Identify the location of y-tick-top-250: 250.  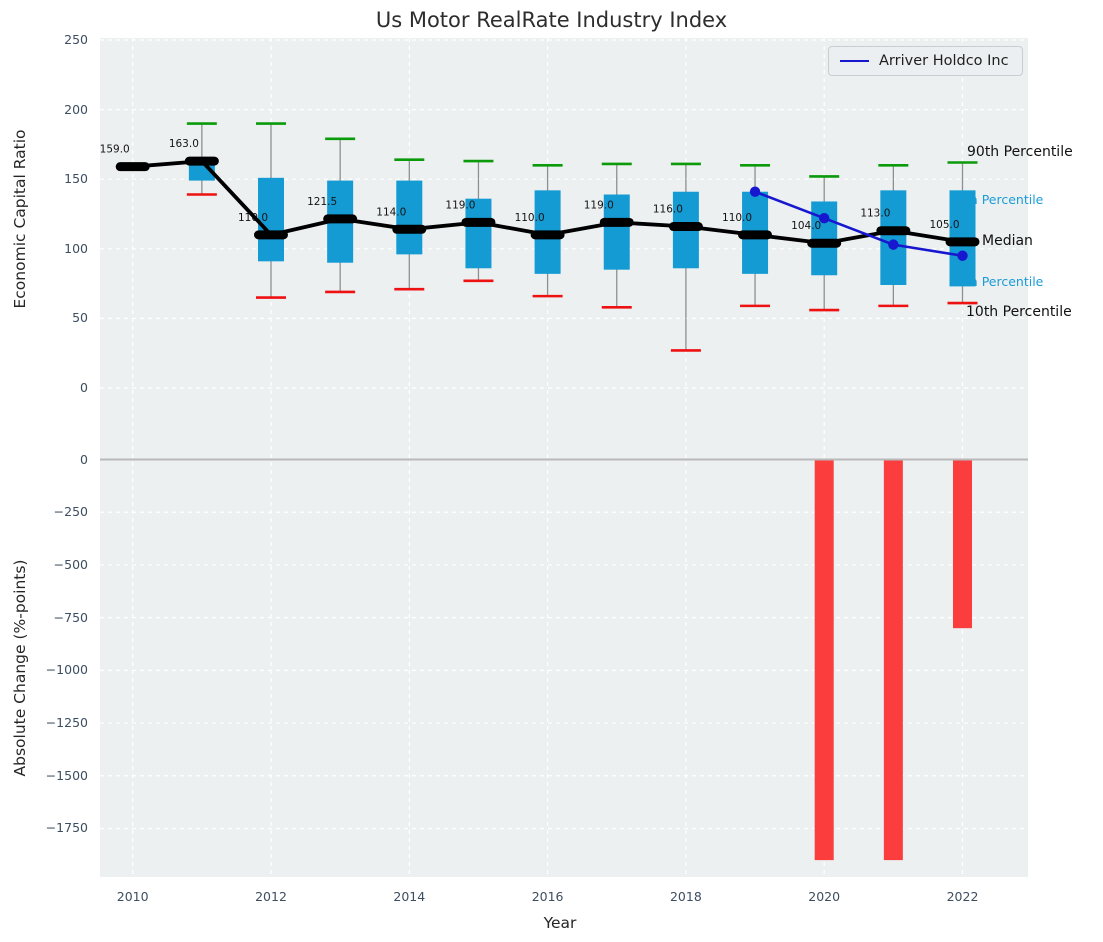
(76, 39).